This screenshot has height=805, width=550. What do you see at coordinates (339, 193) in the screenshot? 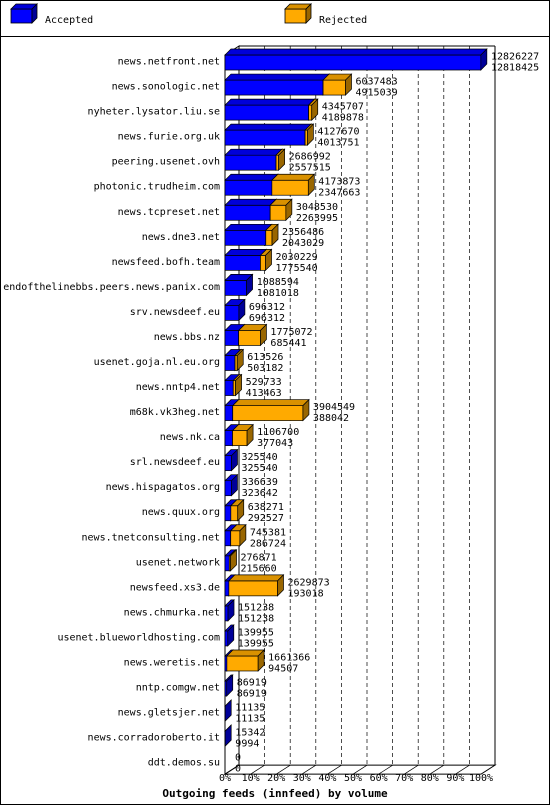
I see `value-label-accepted: 2347663` at bounding box center [339, 193].